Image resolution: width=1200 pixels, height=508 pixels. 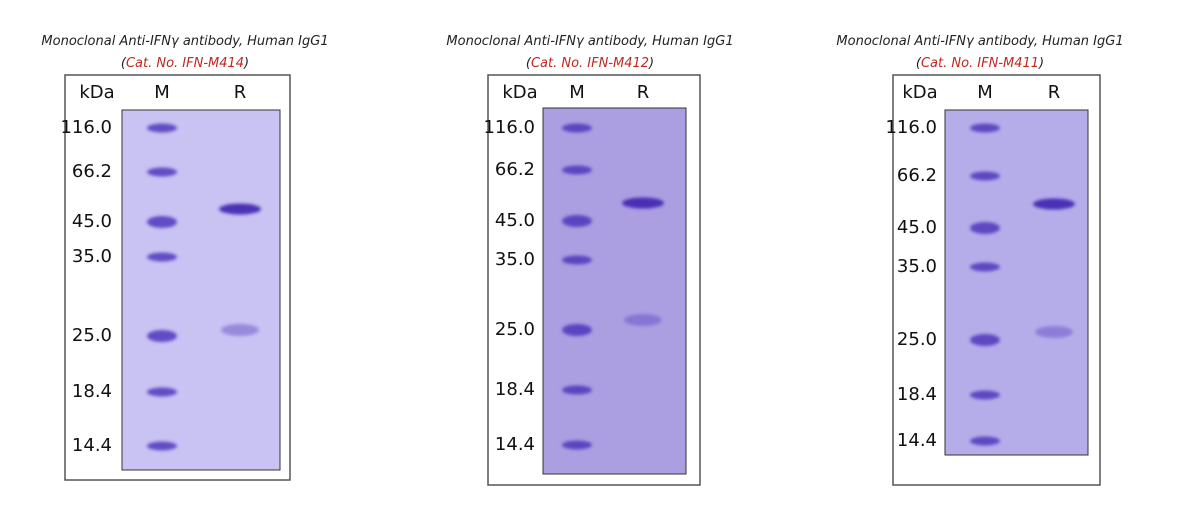 I want to click on catalog-line: (Cat. No. IFN-M414), so click(x=185, y=63).